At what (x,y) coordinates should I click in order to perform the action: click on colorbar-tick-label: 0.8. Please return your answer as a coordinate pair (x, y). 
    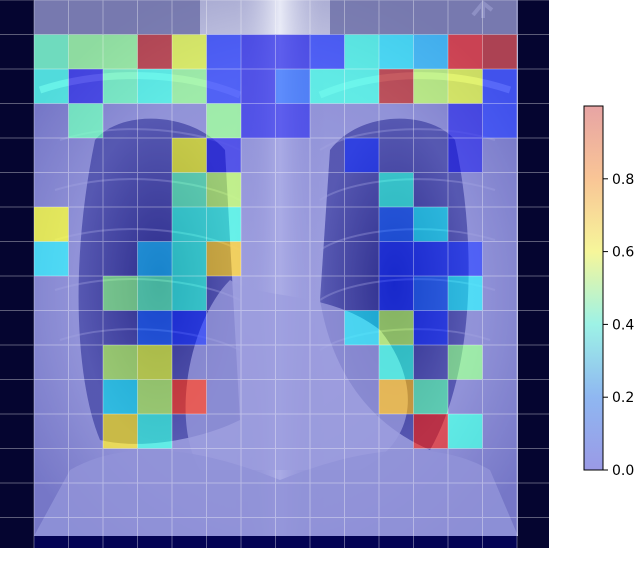
    Looking at the image, I should click on (623, 180).